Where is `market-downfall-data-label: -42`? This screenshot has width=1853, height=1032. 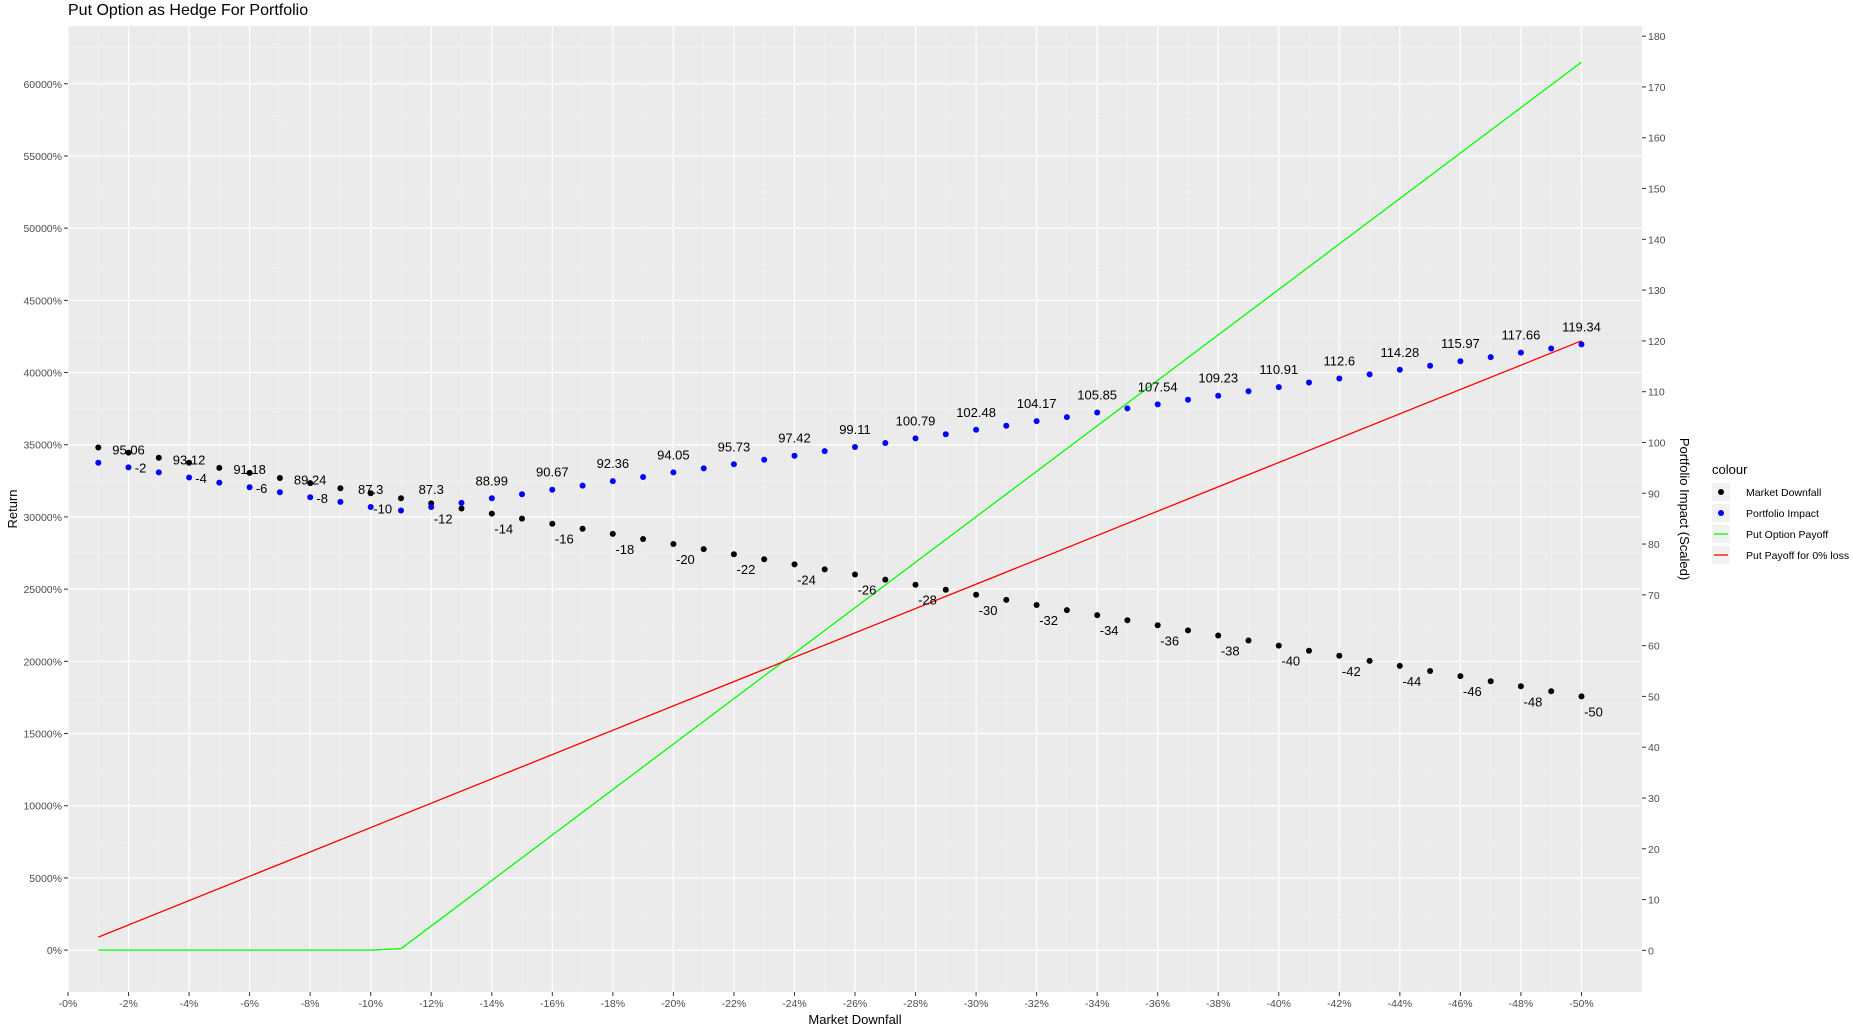 market-downfall-data-label: -42 is located at coordinates (1351, 671).